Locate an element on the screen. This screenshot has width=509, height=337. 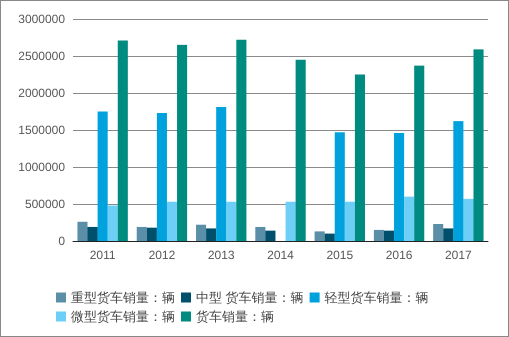
legend-label: 轻型货车销量：辆 is located at coordinates (376, 297).